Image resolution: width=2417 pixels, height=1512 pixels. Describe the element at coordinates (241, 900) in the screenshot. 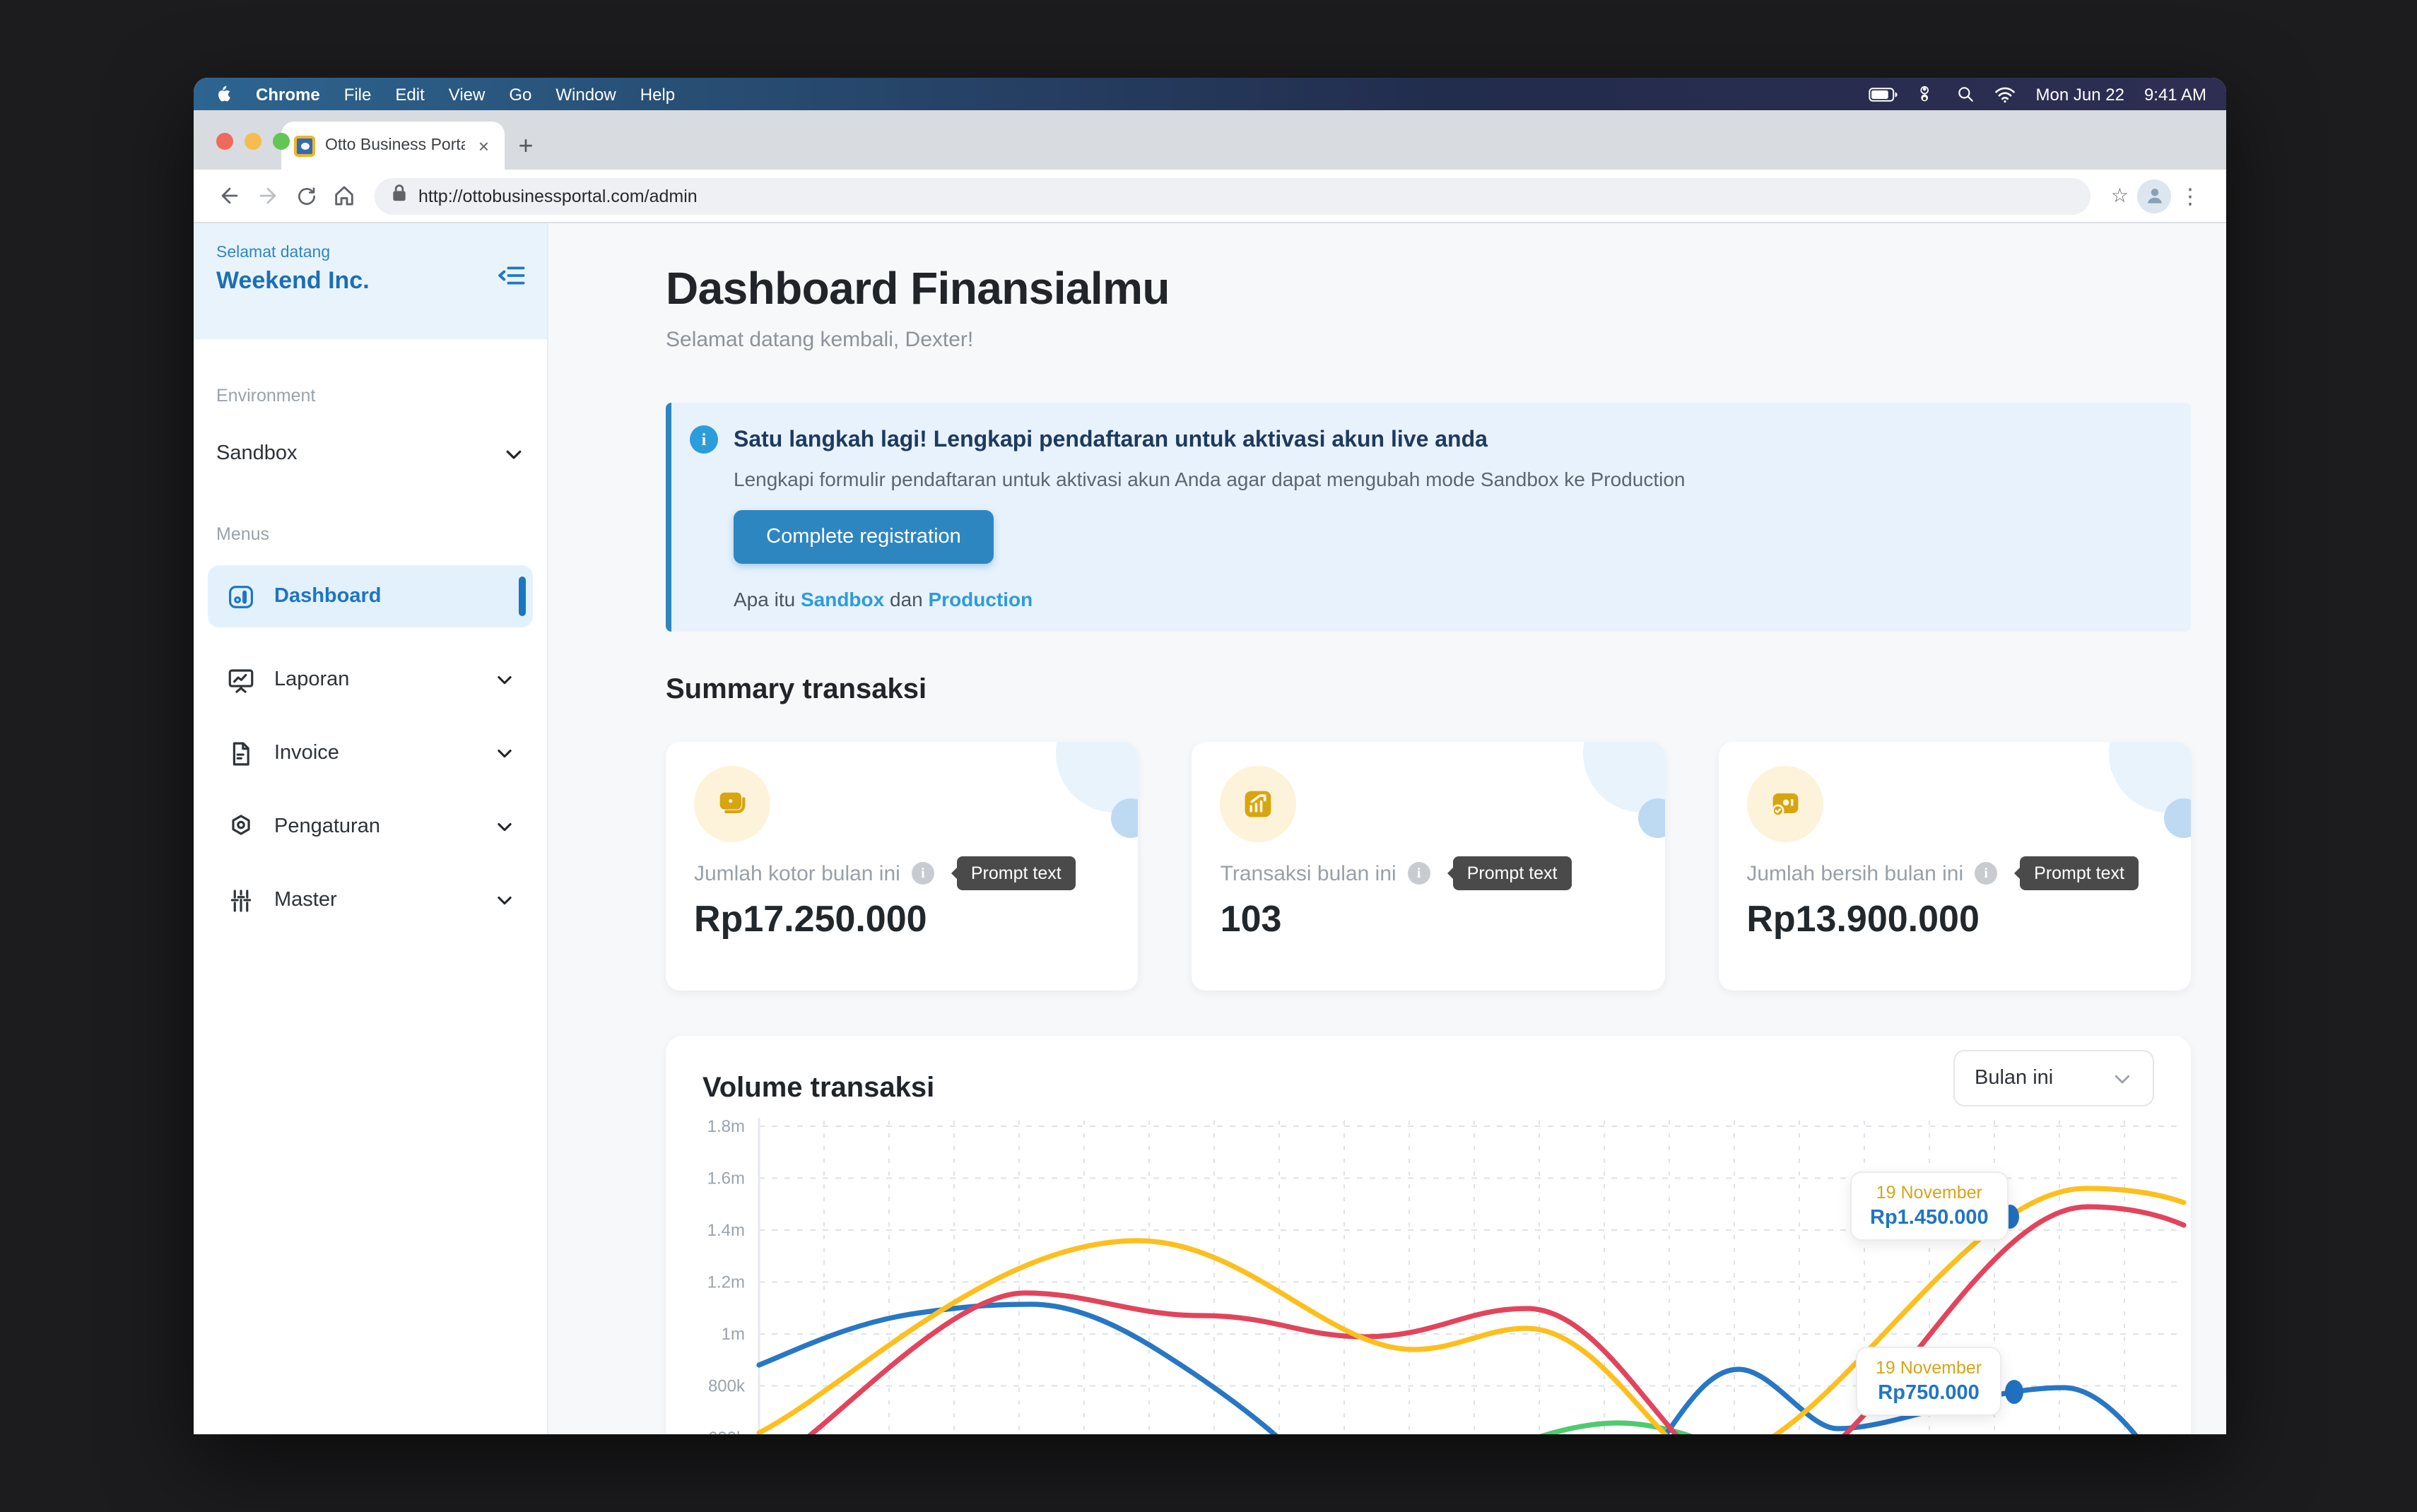

I see `sliders-icon` at that location.